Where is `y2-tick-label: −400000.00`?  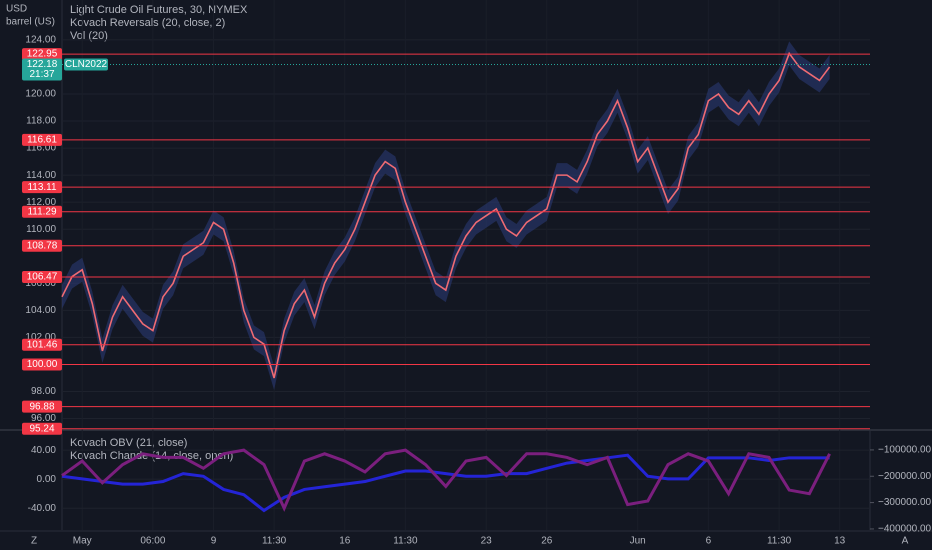 y2-tick-label: −400000.00 is located at coordinates (905, 529).